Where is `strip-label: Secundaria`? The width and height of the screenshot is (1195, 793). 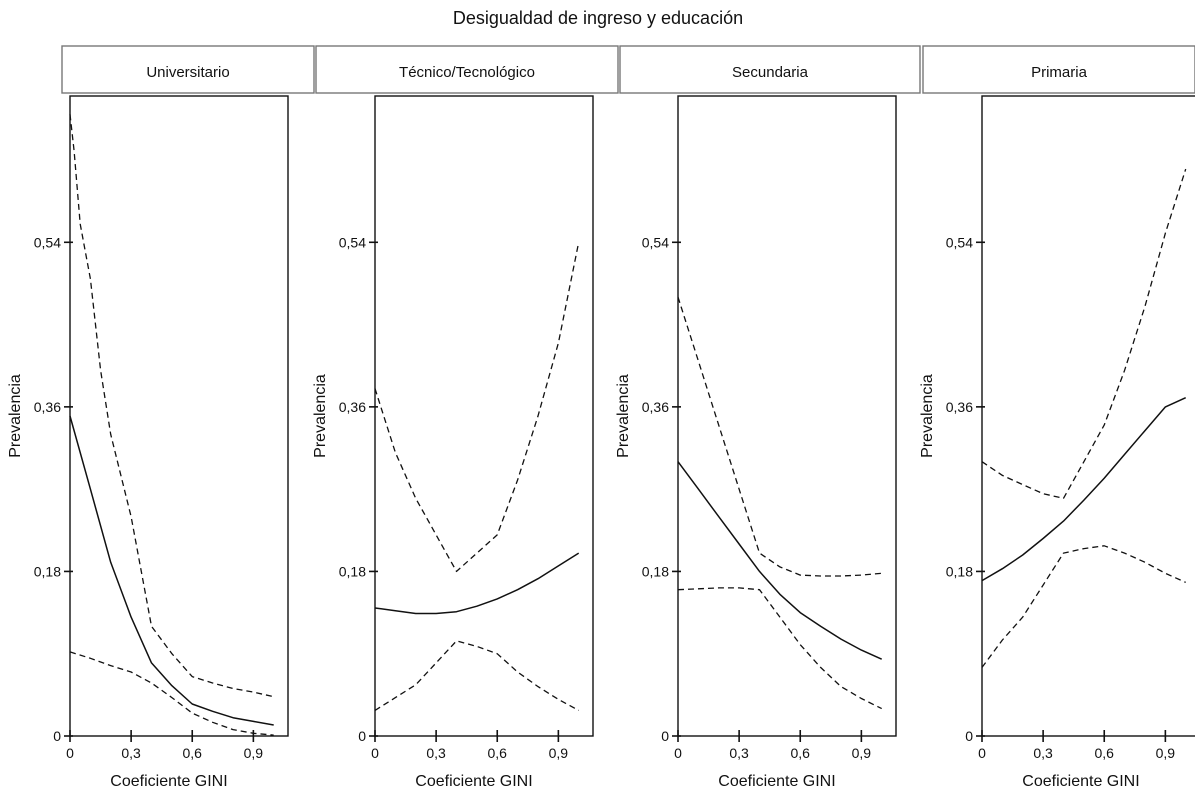
strip-label: Secundaria is located at coordinates (770, 72).